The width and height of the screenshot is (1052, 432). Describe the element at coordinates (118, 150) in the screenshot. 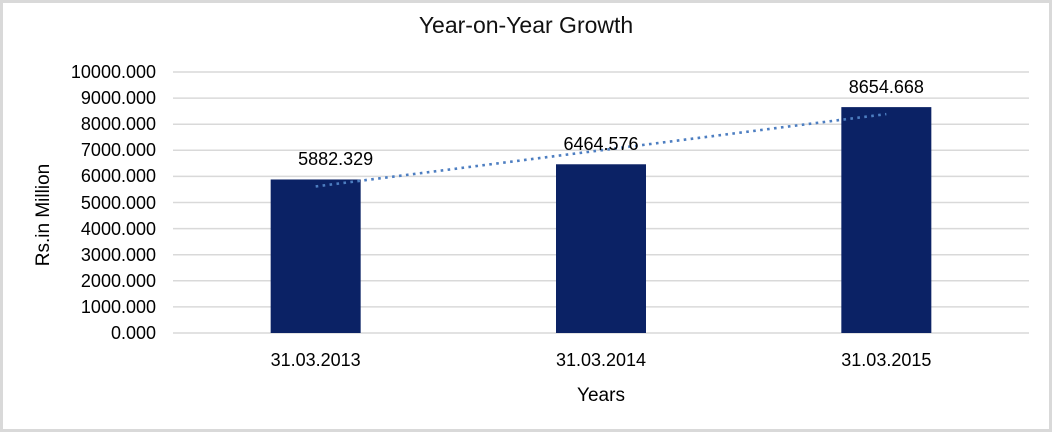

I see `y-tick-label: 7000.000` at that location.